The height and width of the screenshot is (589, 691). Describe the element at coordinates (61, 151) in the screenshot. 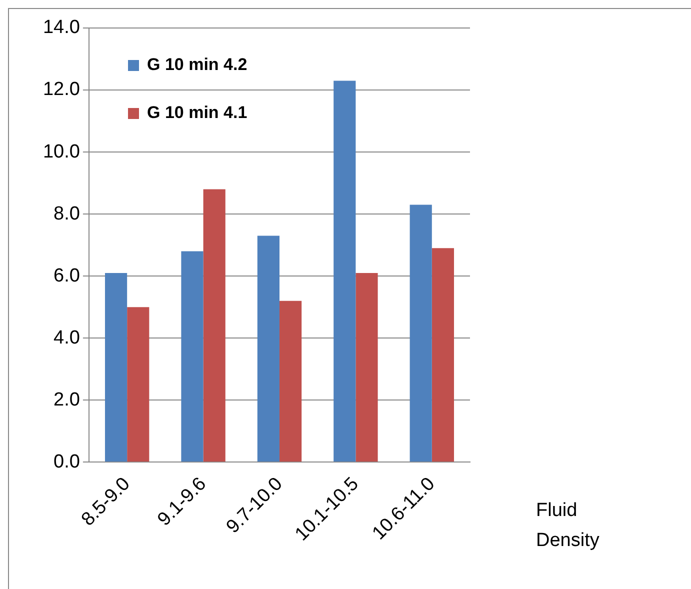

I see `y-tick-label: 10.0` at that location.